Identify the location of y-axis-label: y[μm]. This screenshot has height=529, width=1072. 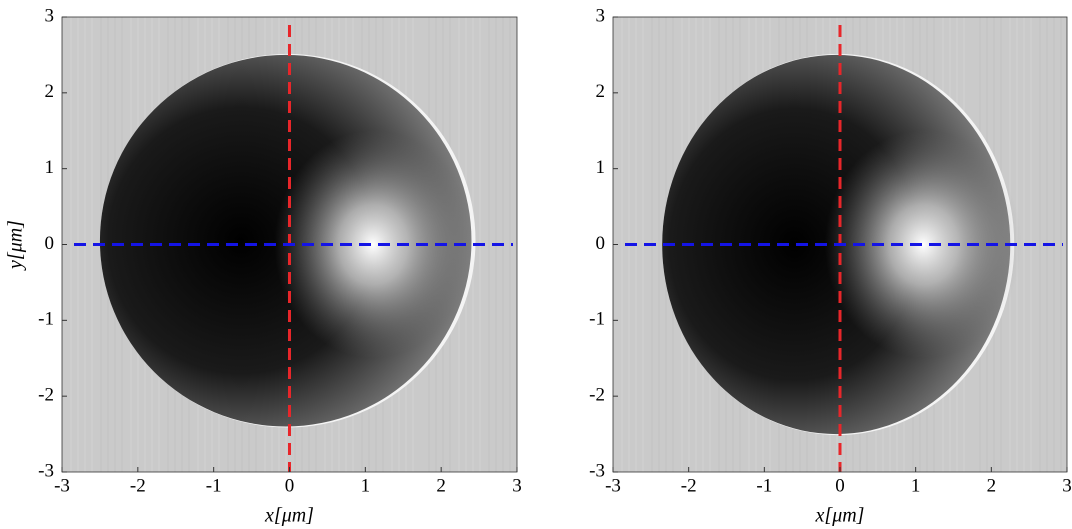
(16, 245).